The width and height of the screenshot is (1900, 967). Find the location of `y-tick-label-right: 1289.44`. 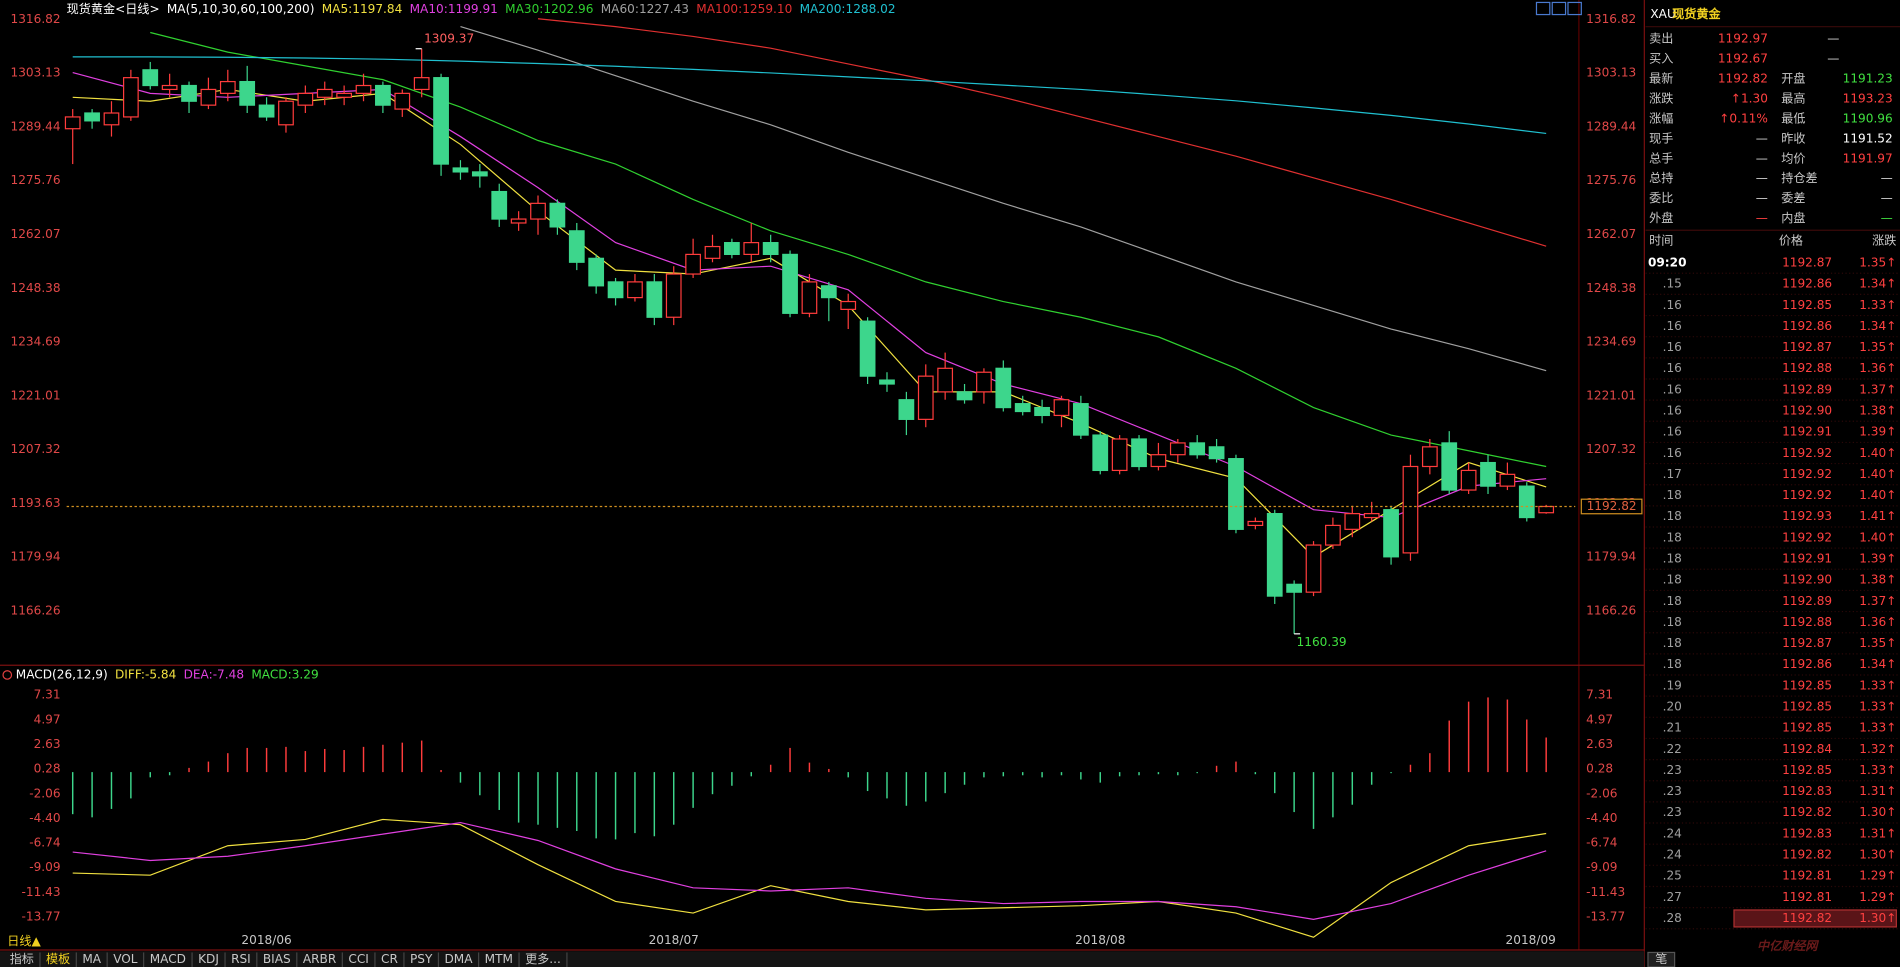

y-tick-label-right: 1289.44 is located at coordinates (1611, 126).